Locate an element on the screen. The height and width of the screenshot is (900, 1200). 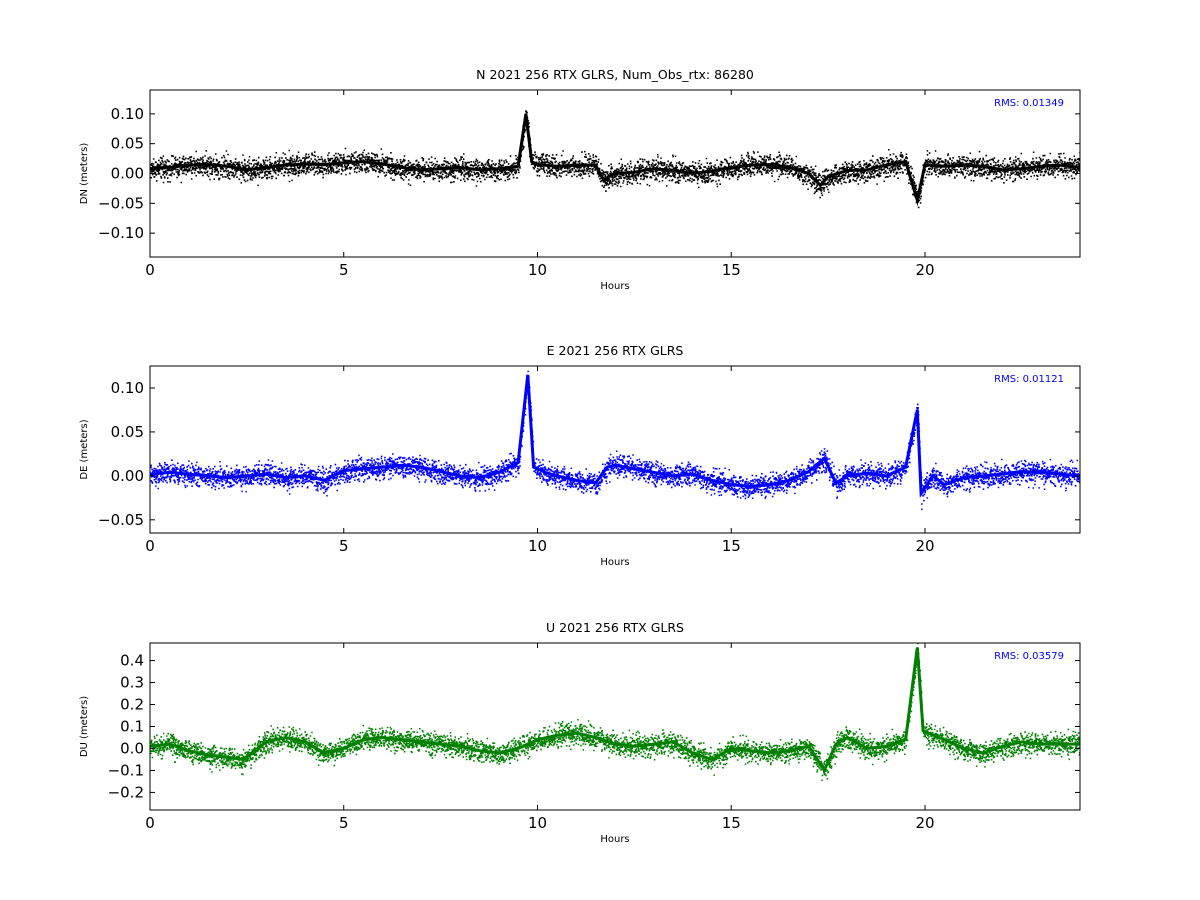
rms-annotation: RMS: 0.01121 is located at coordinates (1029, 379).